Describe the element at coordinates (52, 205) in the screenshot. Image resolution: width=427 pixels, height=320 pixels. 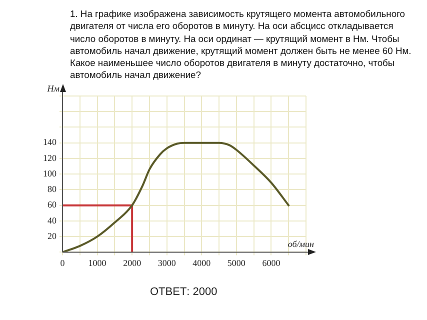
I see `y-tick-label: 60` at that location.